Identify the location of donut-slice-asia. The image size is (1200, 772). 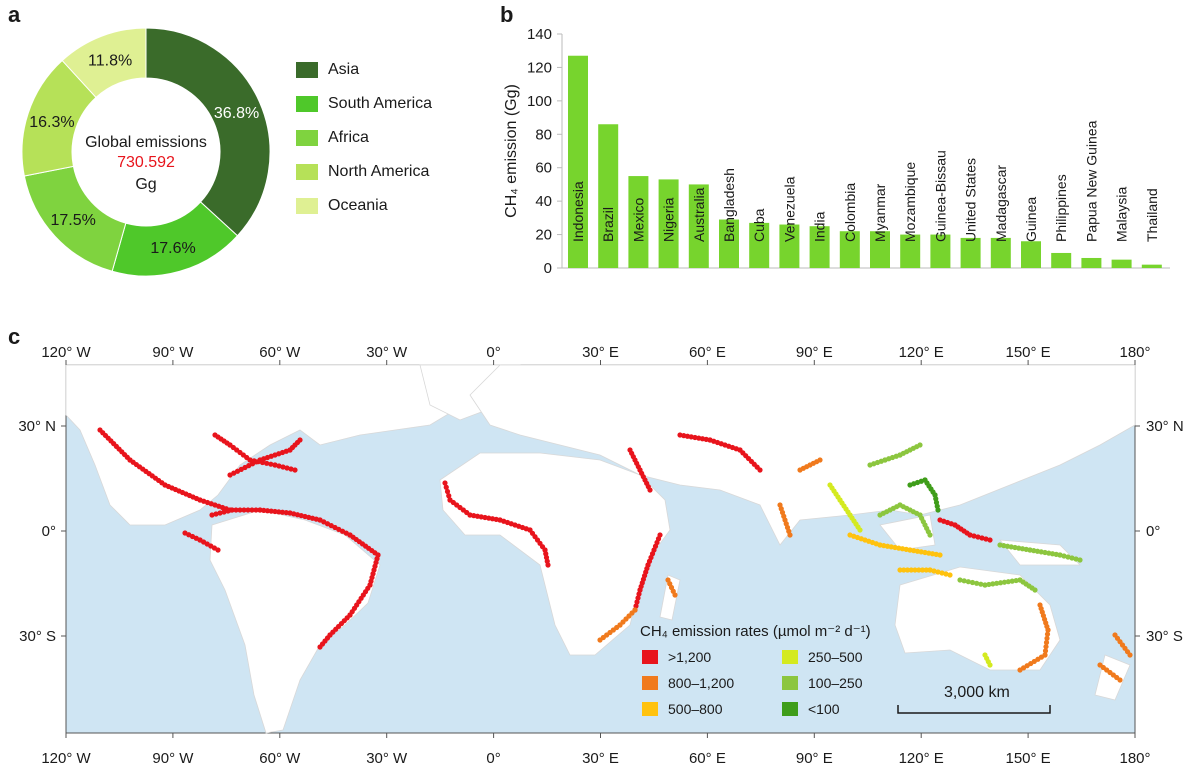
(208, 132).